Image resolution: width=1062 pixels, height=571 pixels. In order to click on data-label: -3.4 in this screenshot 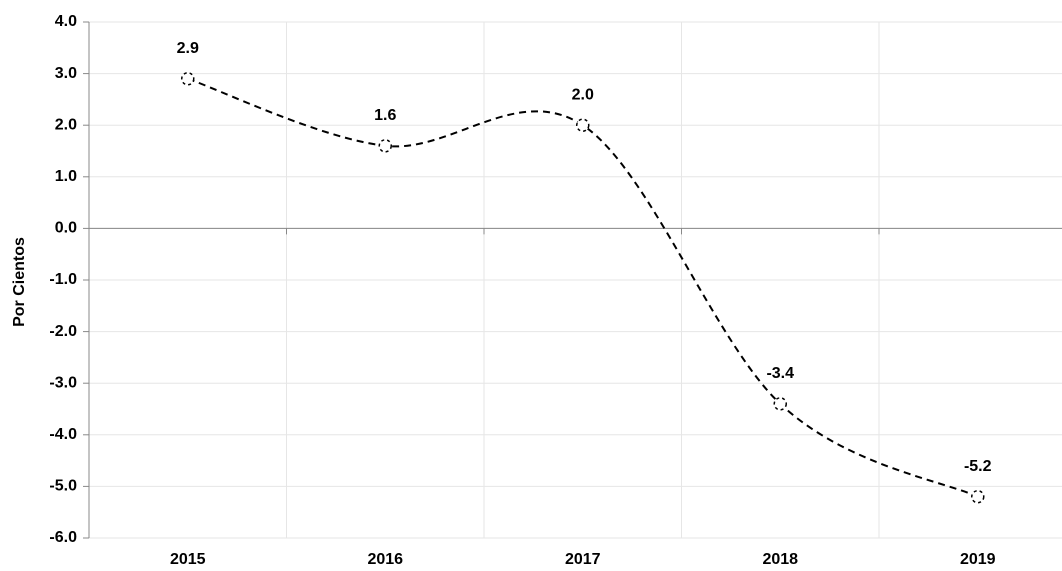, I will do `click(780, 373)`.